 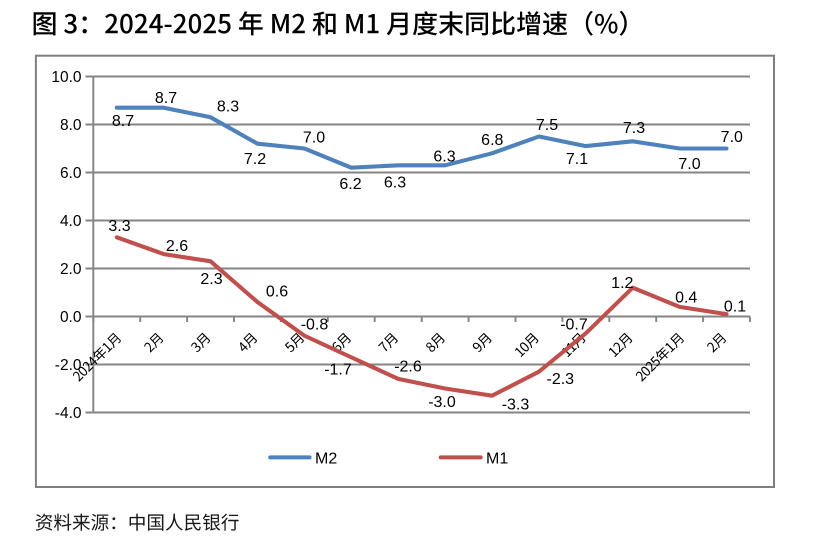 I want to click on svg-text: 7.1, so click(x=577, y=159).